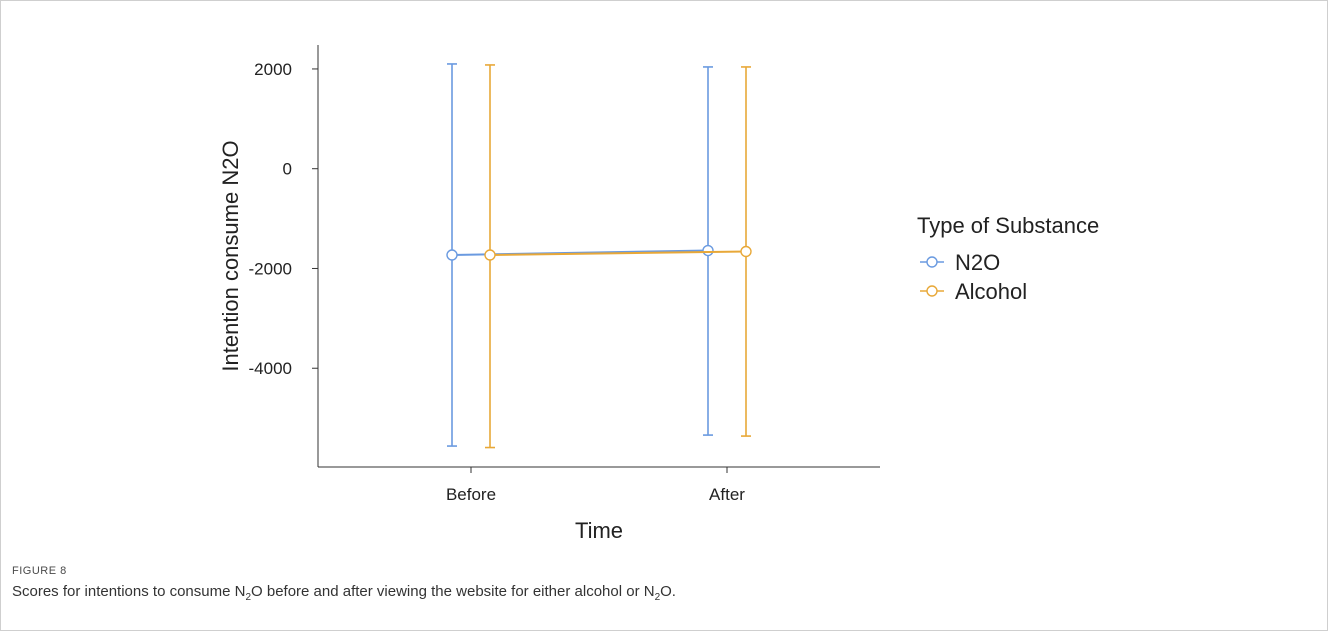 This screenshot has height=631, width=1328. What do you see at coordinates (270, 368) in the screenshot?
I see `y-tick-label: -4000` at bounding box center [270, 368].